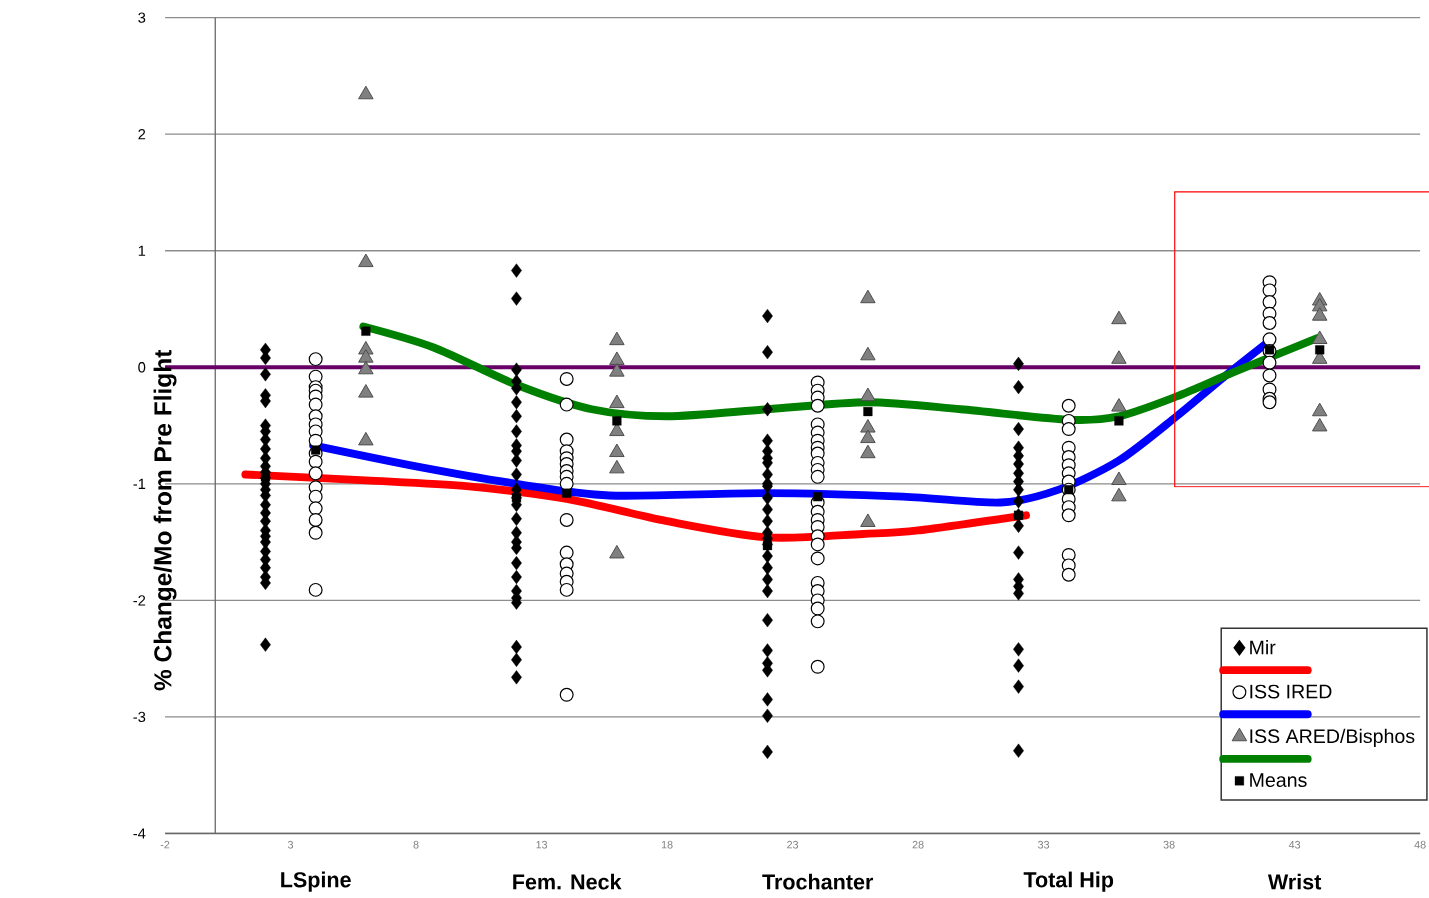 This screenshot has width=1429, height=898. Describe the element at coordinates (1068, 881) in the screenshot. I see `text: Total Hip` at that location.